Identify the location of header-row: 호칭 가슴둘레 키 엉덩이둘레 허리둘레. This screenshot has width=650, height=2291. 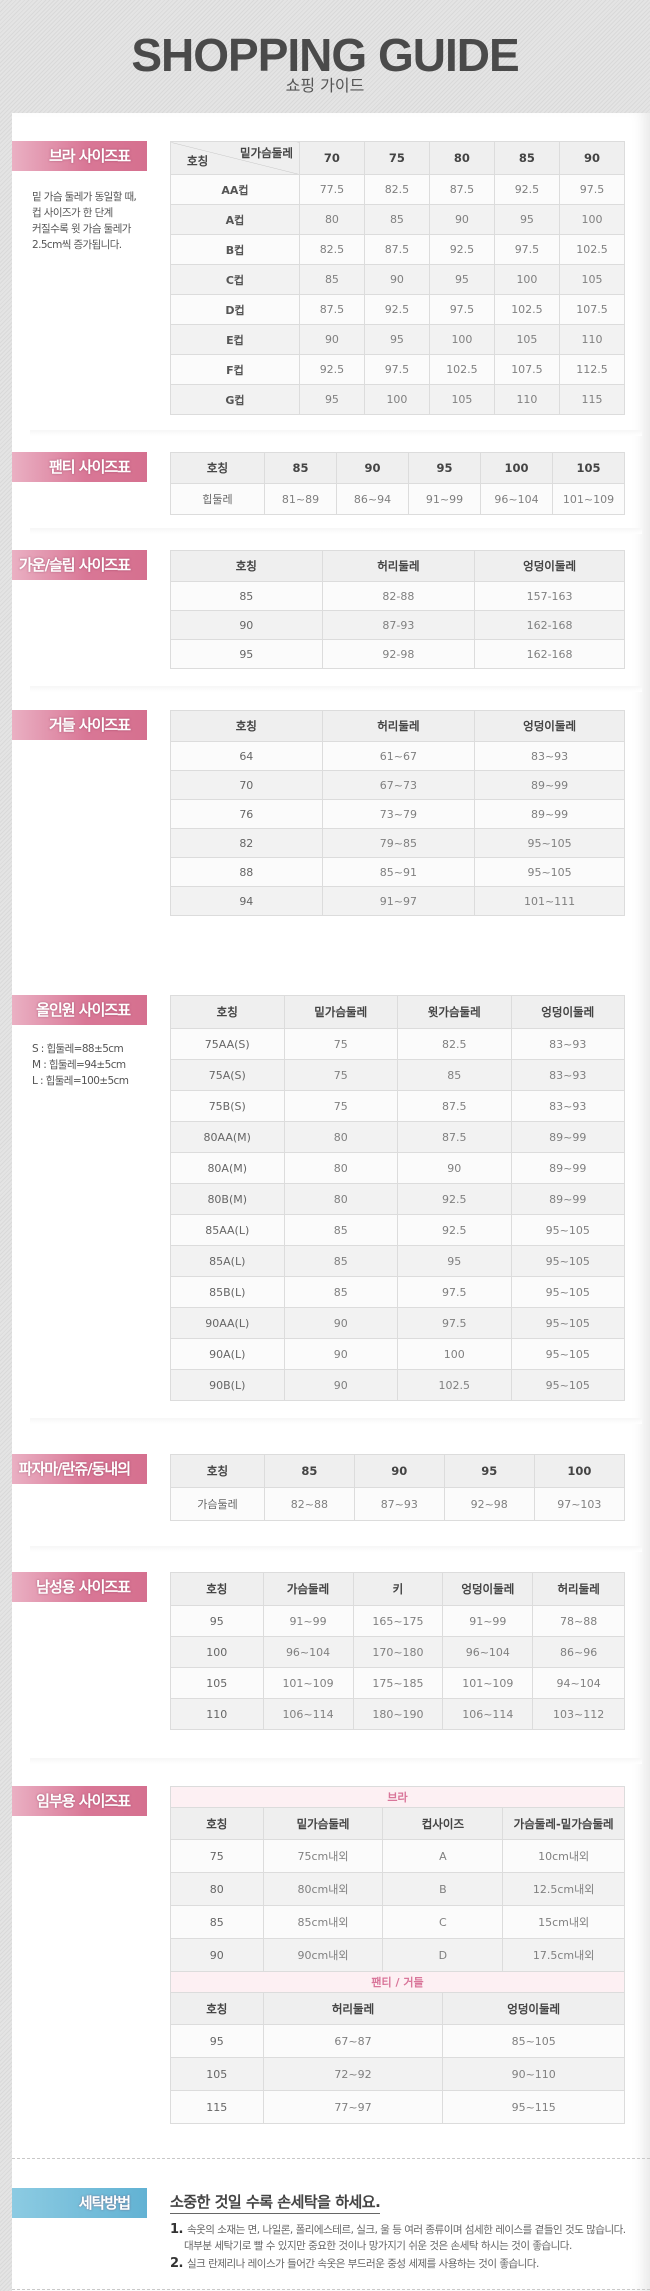
(397, 1589).